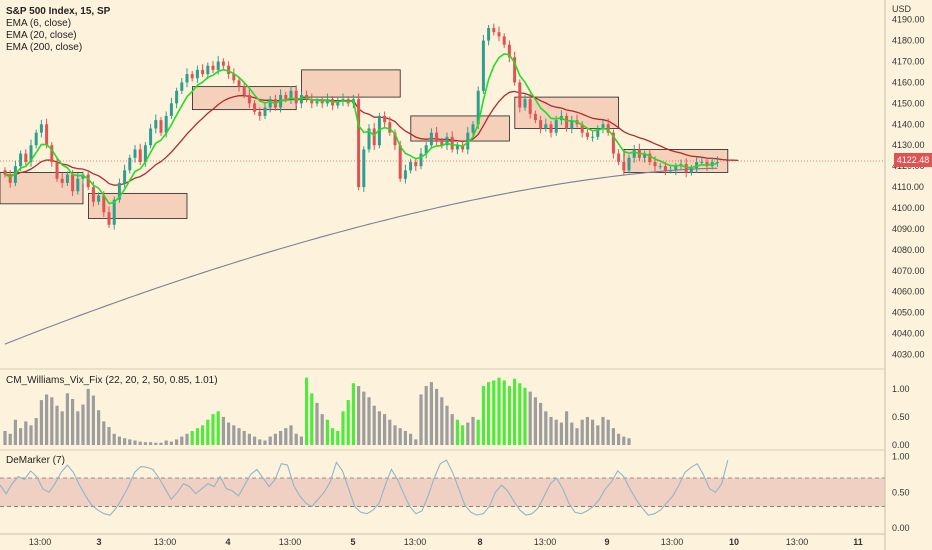 Image resolution: width=932 pixels, height=550 pixels. I want to click on vix-tick-label: 0.50, so click(901, 417).